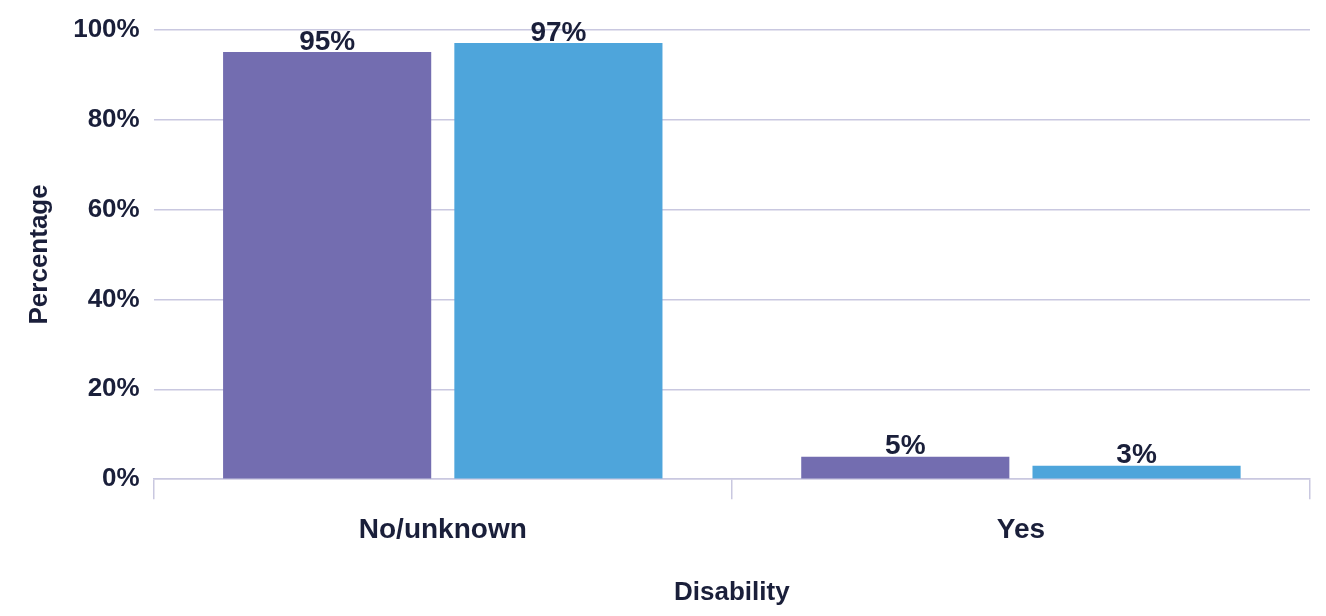 This screenshot has height=616, width=1326. I want to click on y-tick-label: 0%, so click(121, 477).